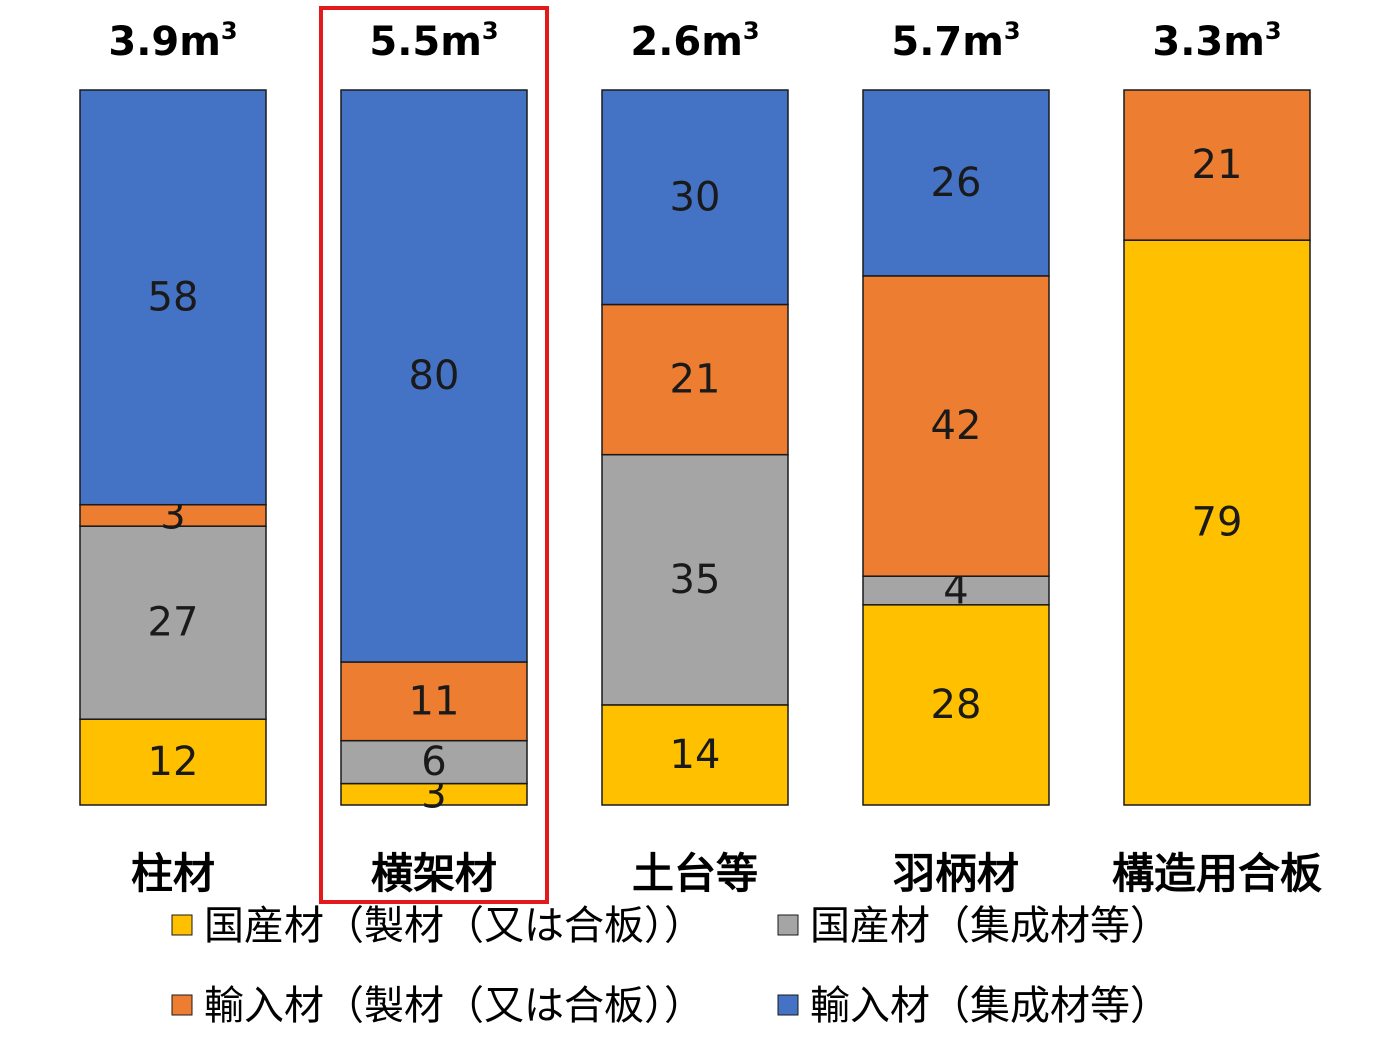 The height and width of the screenshot is (1049, 1390). Describe the element at coordinates (694, 41) in the screenshot. I see `total-volume-label: 2.6m3` at that location.